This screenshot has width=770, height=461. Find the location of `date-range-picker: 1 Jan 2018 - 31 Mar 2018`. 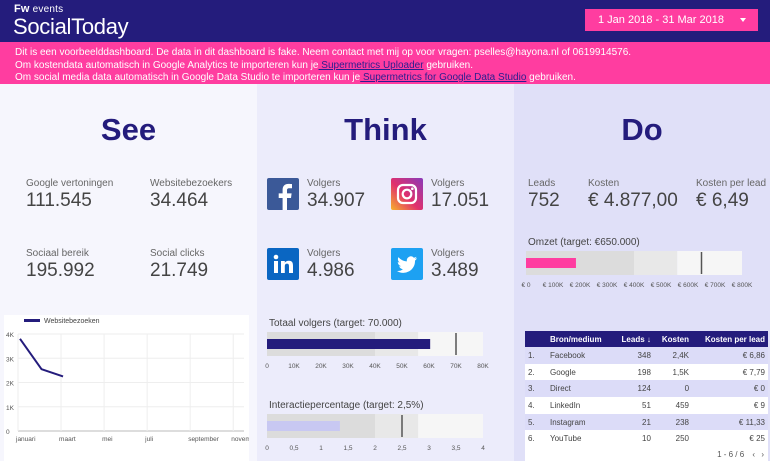

date-range-picker: 1 Jan 2018 - 31 Mar 2018 is located at coordinates (671, 20).